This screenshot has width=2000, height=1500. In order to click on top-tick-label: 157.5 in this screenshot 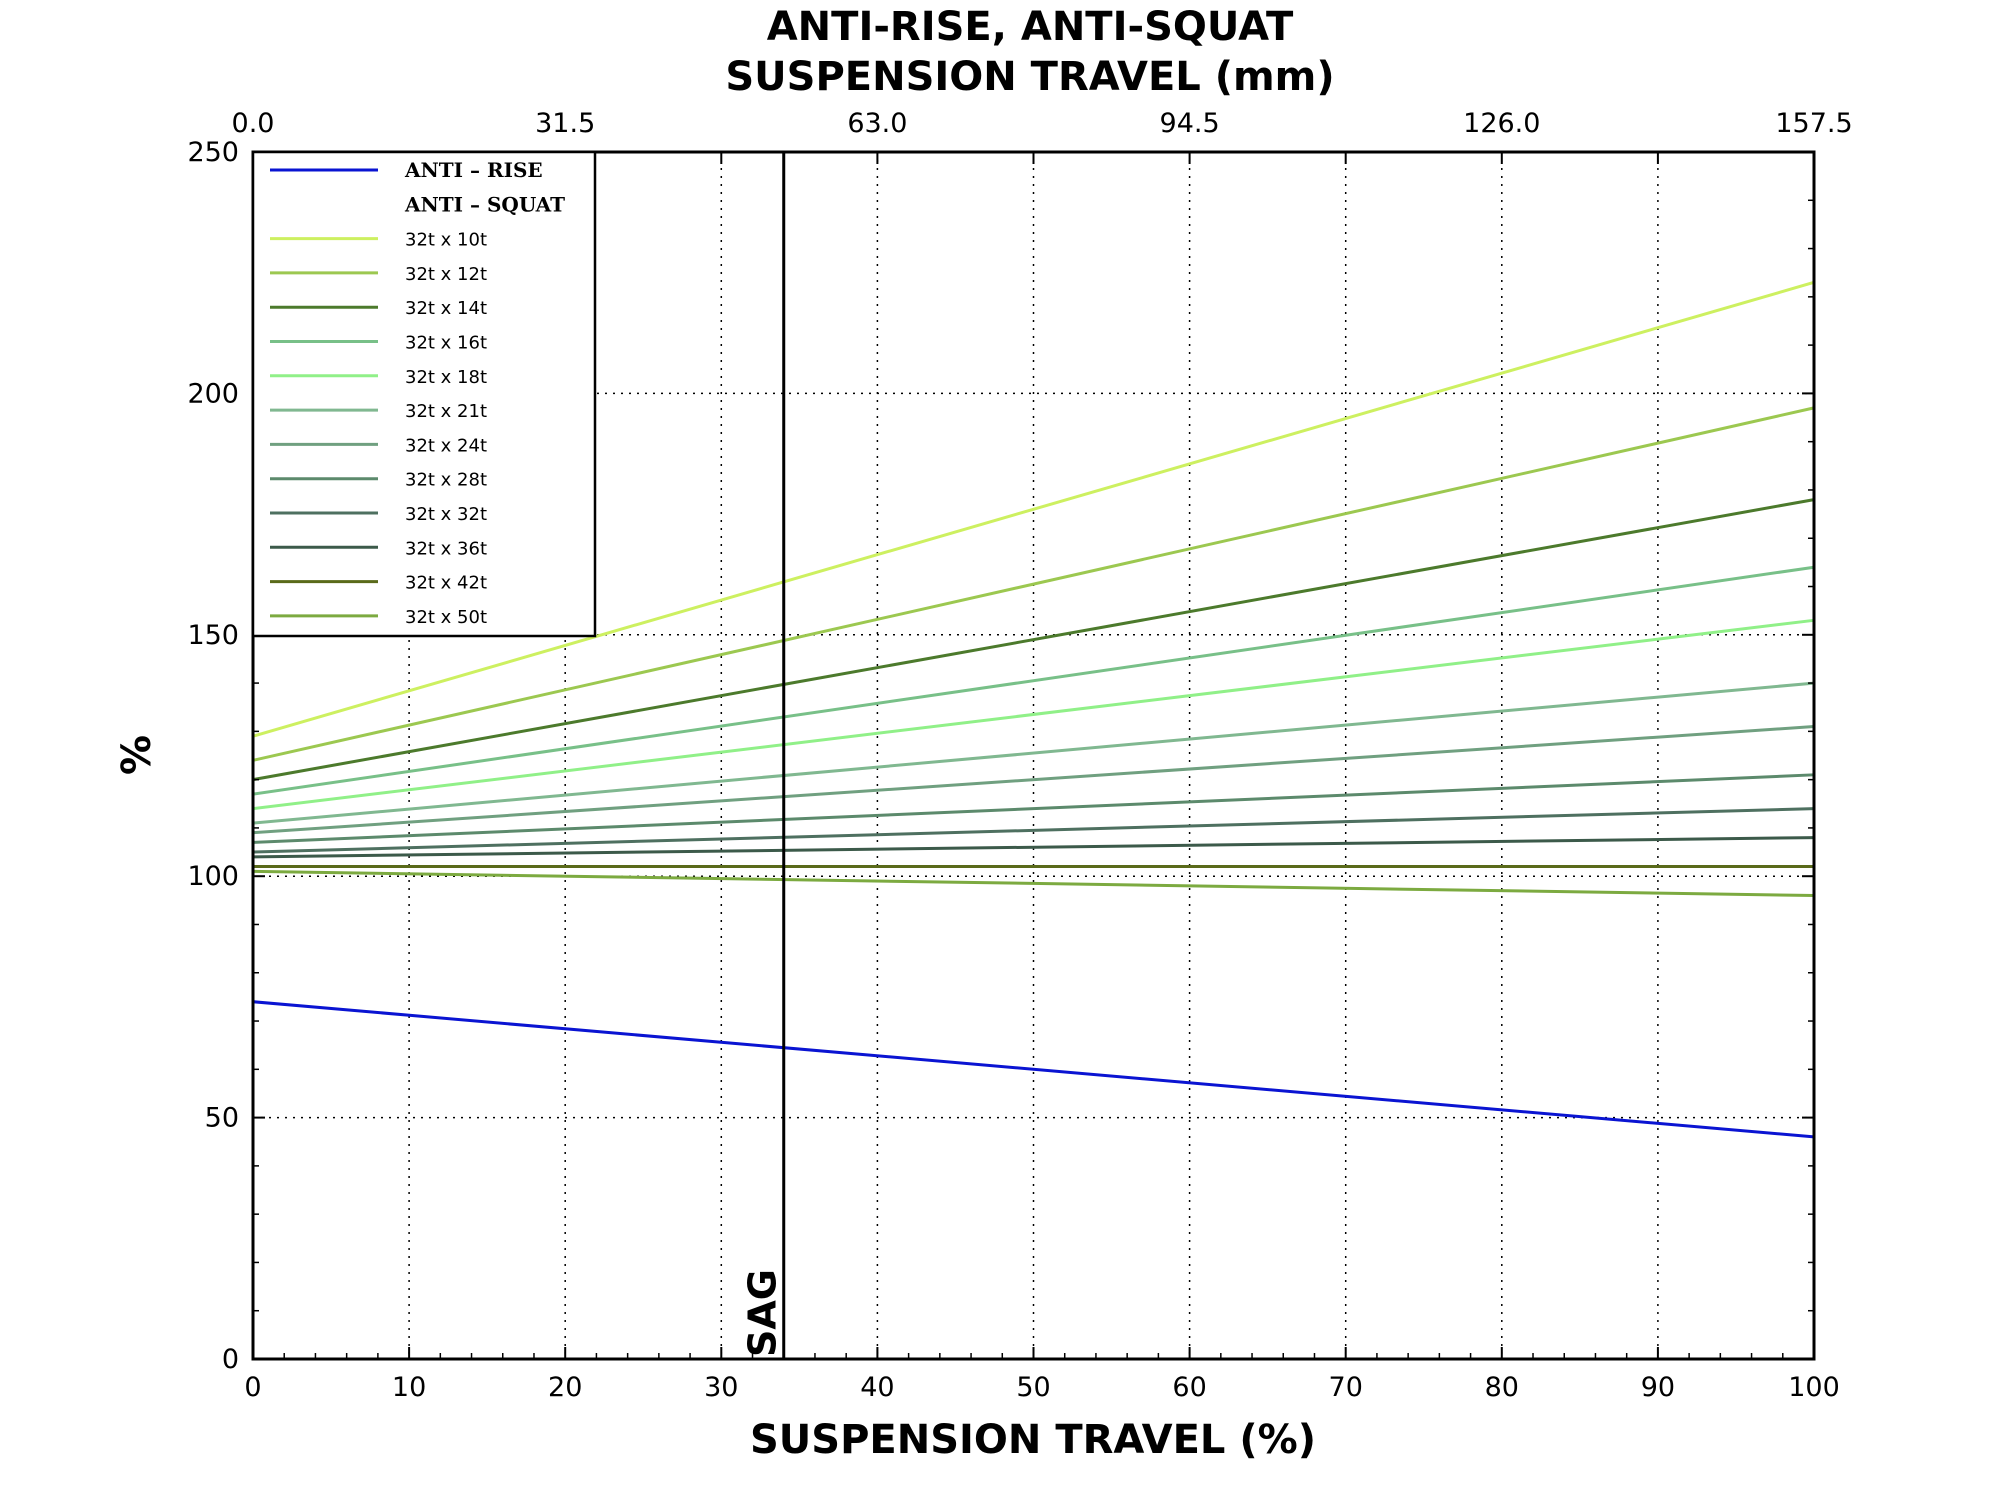, I will do `click(1813, 123)`.